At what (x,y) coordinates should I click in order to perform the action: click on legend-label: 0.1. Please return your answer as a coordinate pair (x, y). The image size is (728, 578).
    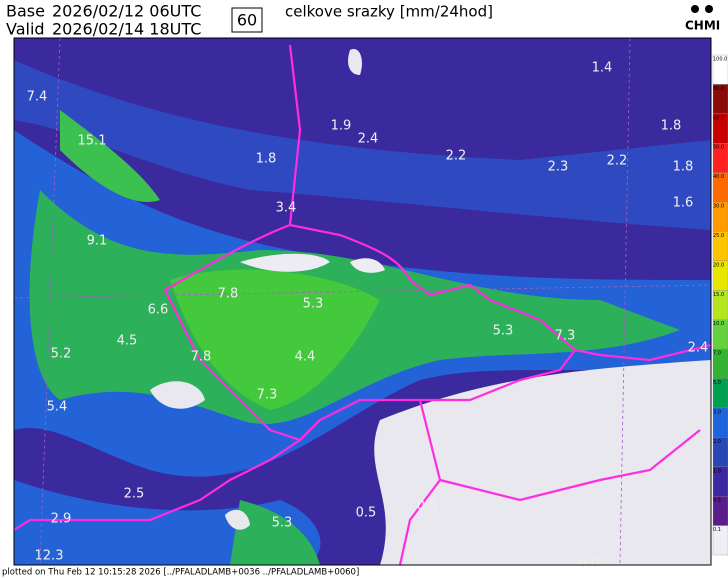
    Looking at the image, I should click on (717, 530).